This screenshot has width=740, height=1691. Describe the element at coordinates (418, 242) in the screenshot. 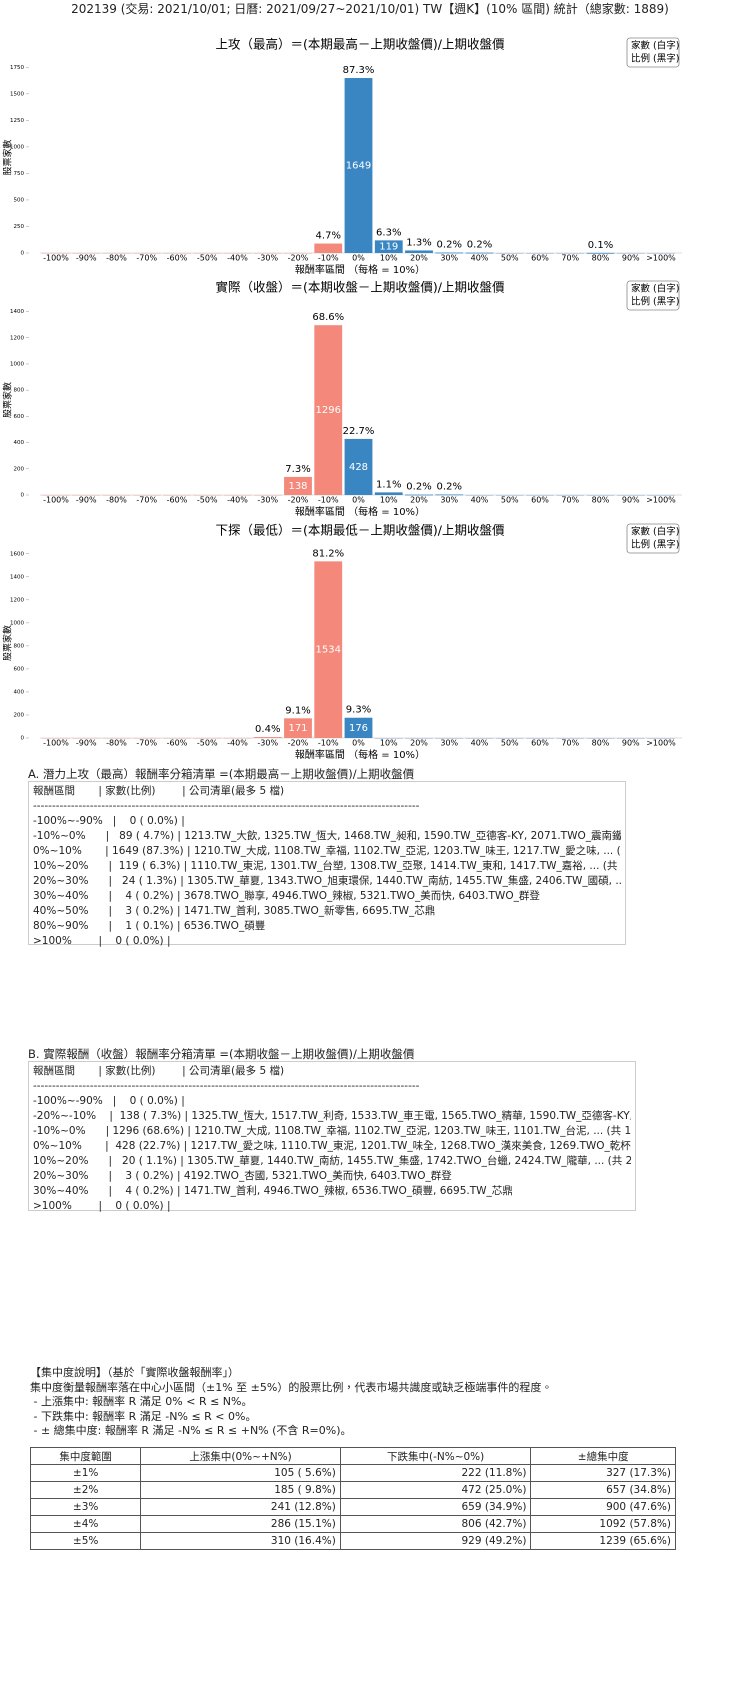

I see `percent-label: 1.3%` at that location.